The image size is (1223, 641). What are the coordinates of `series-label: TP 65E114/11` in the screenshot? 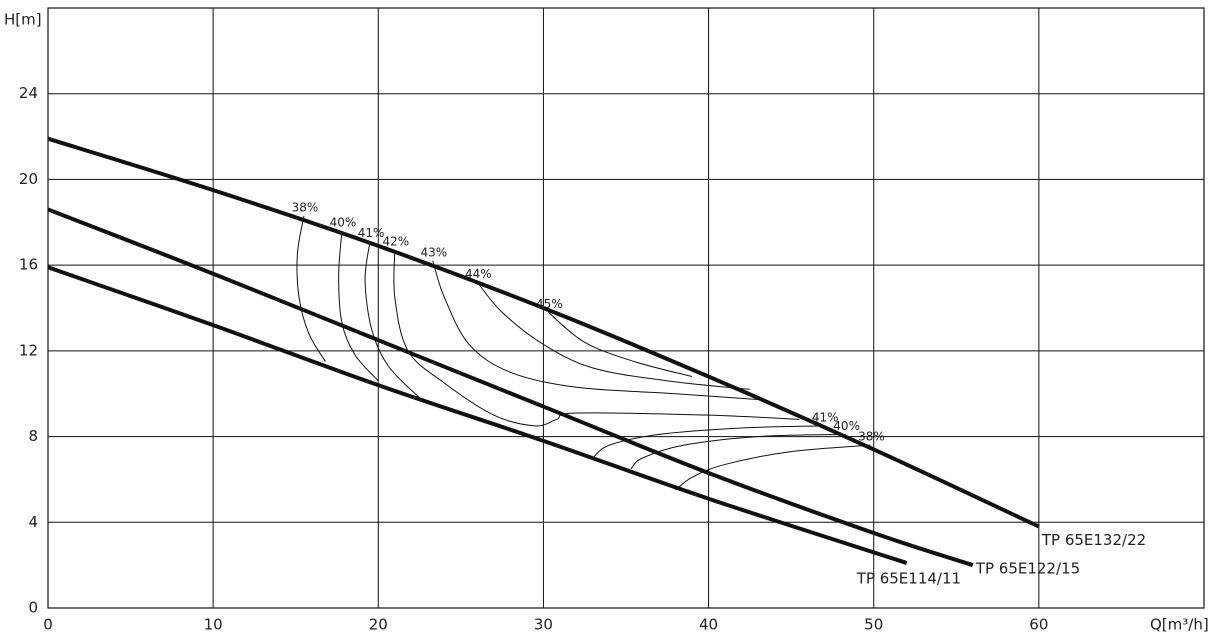 It's located at (908, 579).